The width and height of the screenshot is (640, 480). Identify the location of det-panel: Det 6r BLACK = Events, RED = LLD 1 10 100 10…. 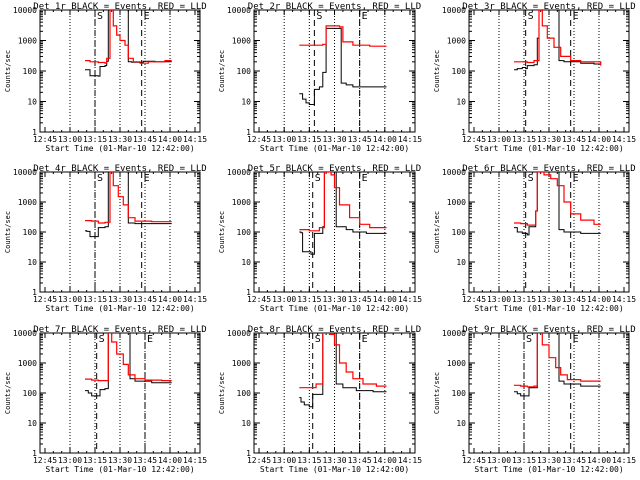
(534, 238).